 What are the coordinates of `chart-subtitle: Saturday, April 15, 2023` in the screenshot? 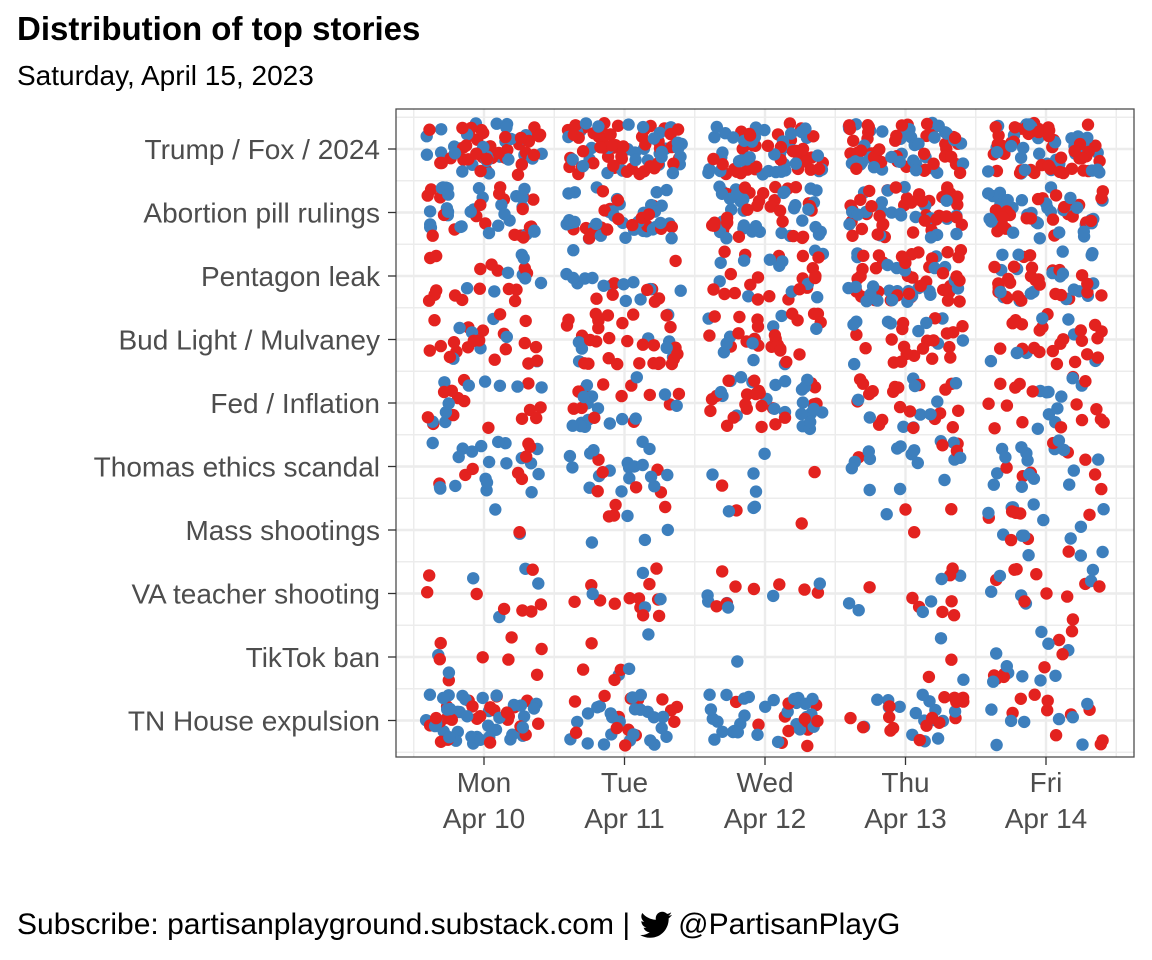 It's located at (165, 75).